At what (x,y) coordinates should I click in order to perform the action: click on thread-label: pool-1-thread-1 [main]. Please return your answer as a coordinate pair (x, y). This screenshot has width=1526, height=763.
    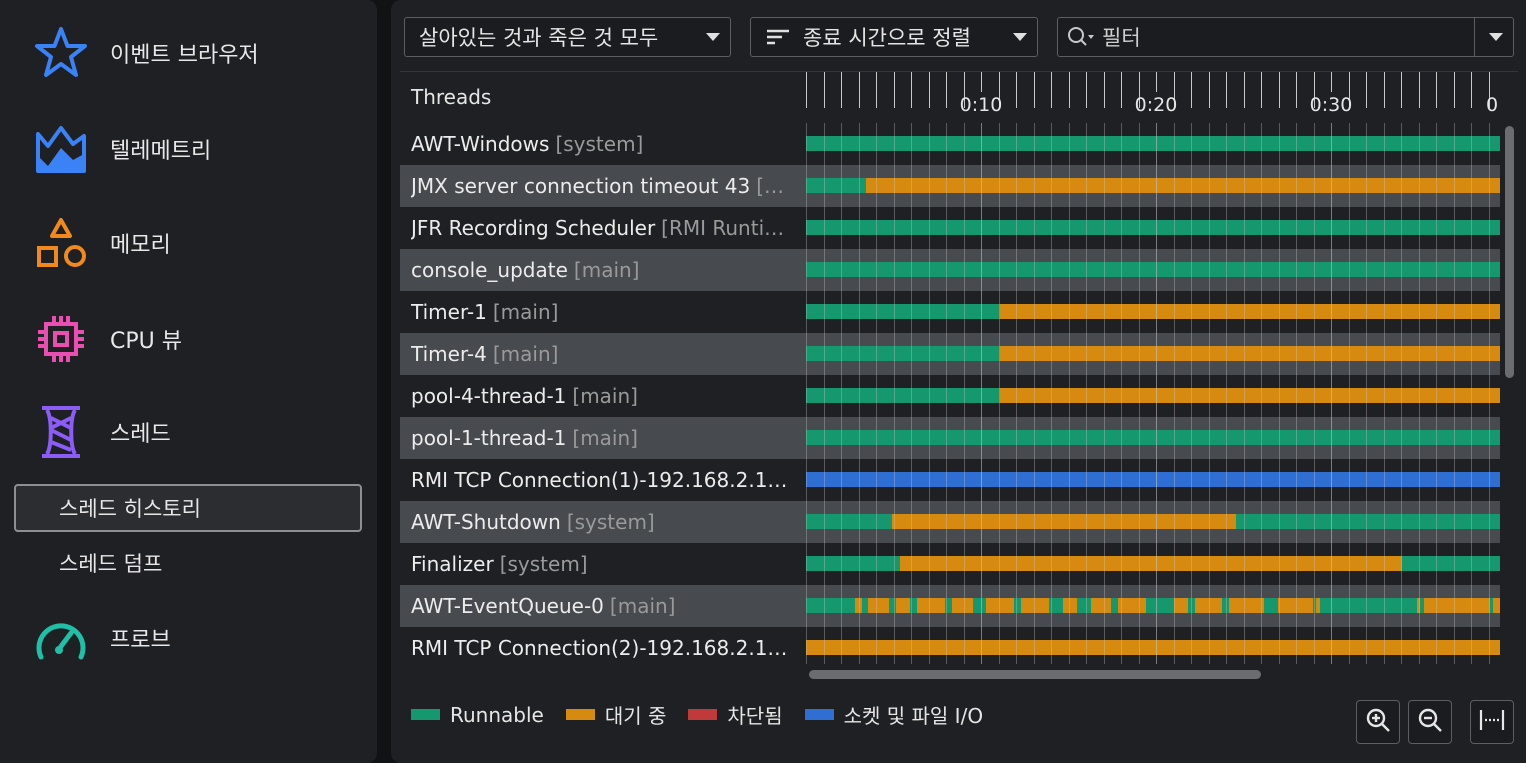
    Looking at the image, I should click on (603, 438).